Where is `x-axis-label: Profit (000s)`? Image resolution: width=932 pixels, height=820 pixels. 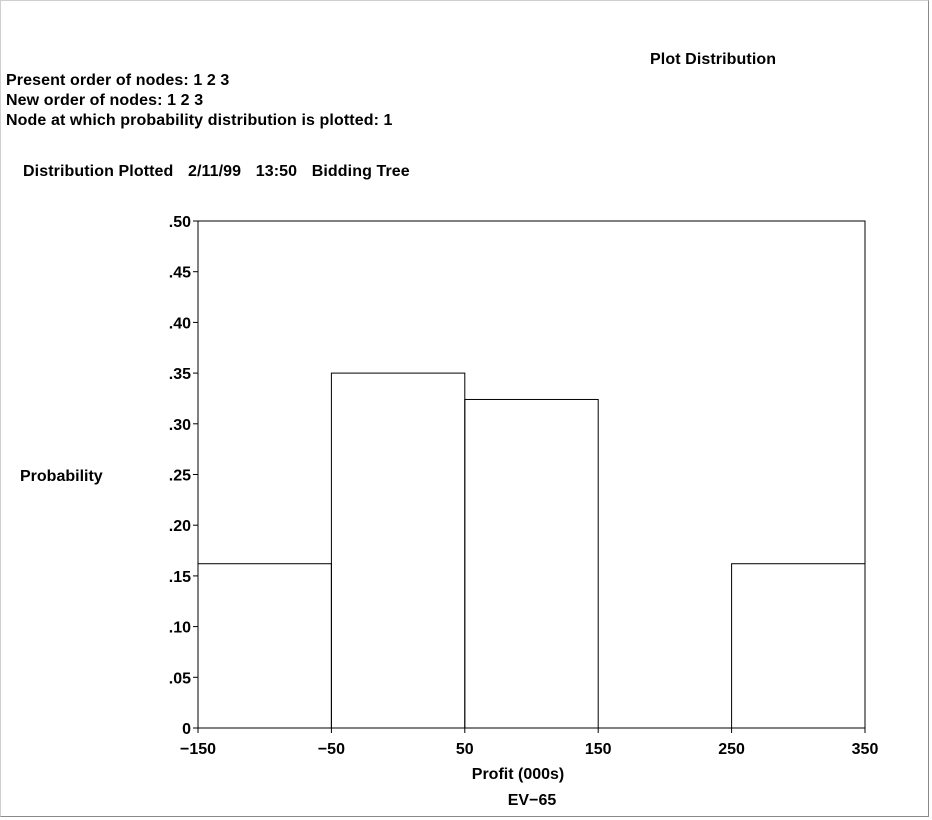 x-axis-label: Profit (000s) is located at coordinates (518, 774).